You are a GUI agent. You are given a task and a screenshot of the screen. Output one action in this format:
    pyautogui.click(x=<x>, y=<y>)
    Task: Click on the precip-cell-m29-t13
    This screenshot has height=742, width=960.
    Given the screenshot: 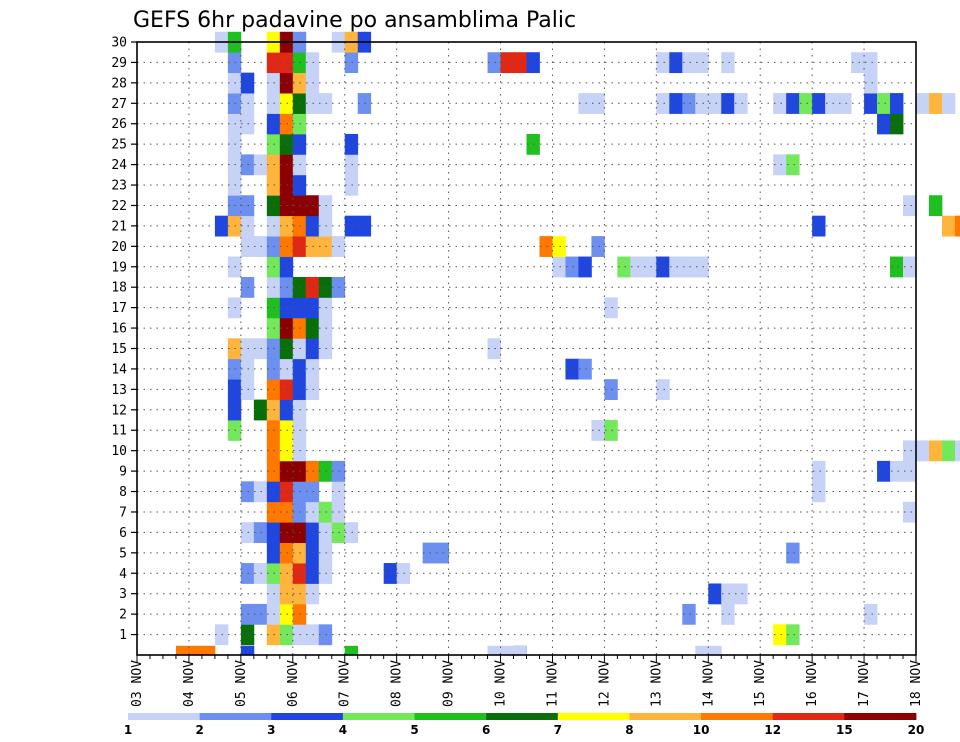 What is the action you would take?
    pyautogui.click(x=312, y=63)
    